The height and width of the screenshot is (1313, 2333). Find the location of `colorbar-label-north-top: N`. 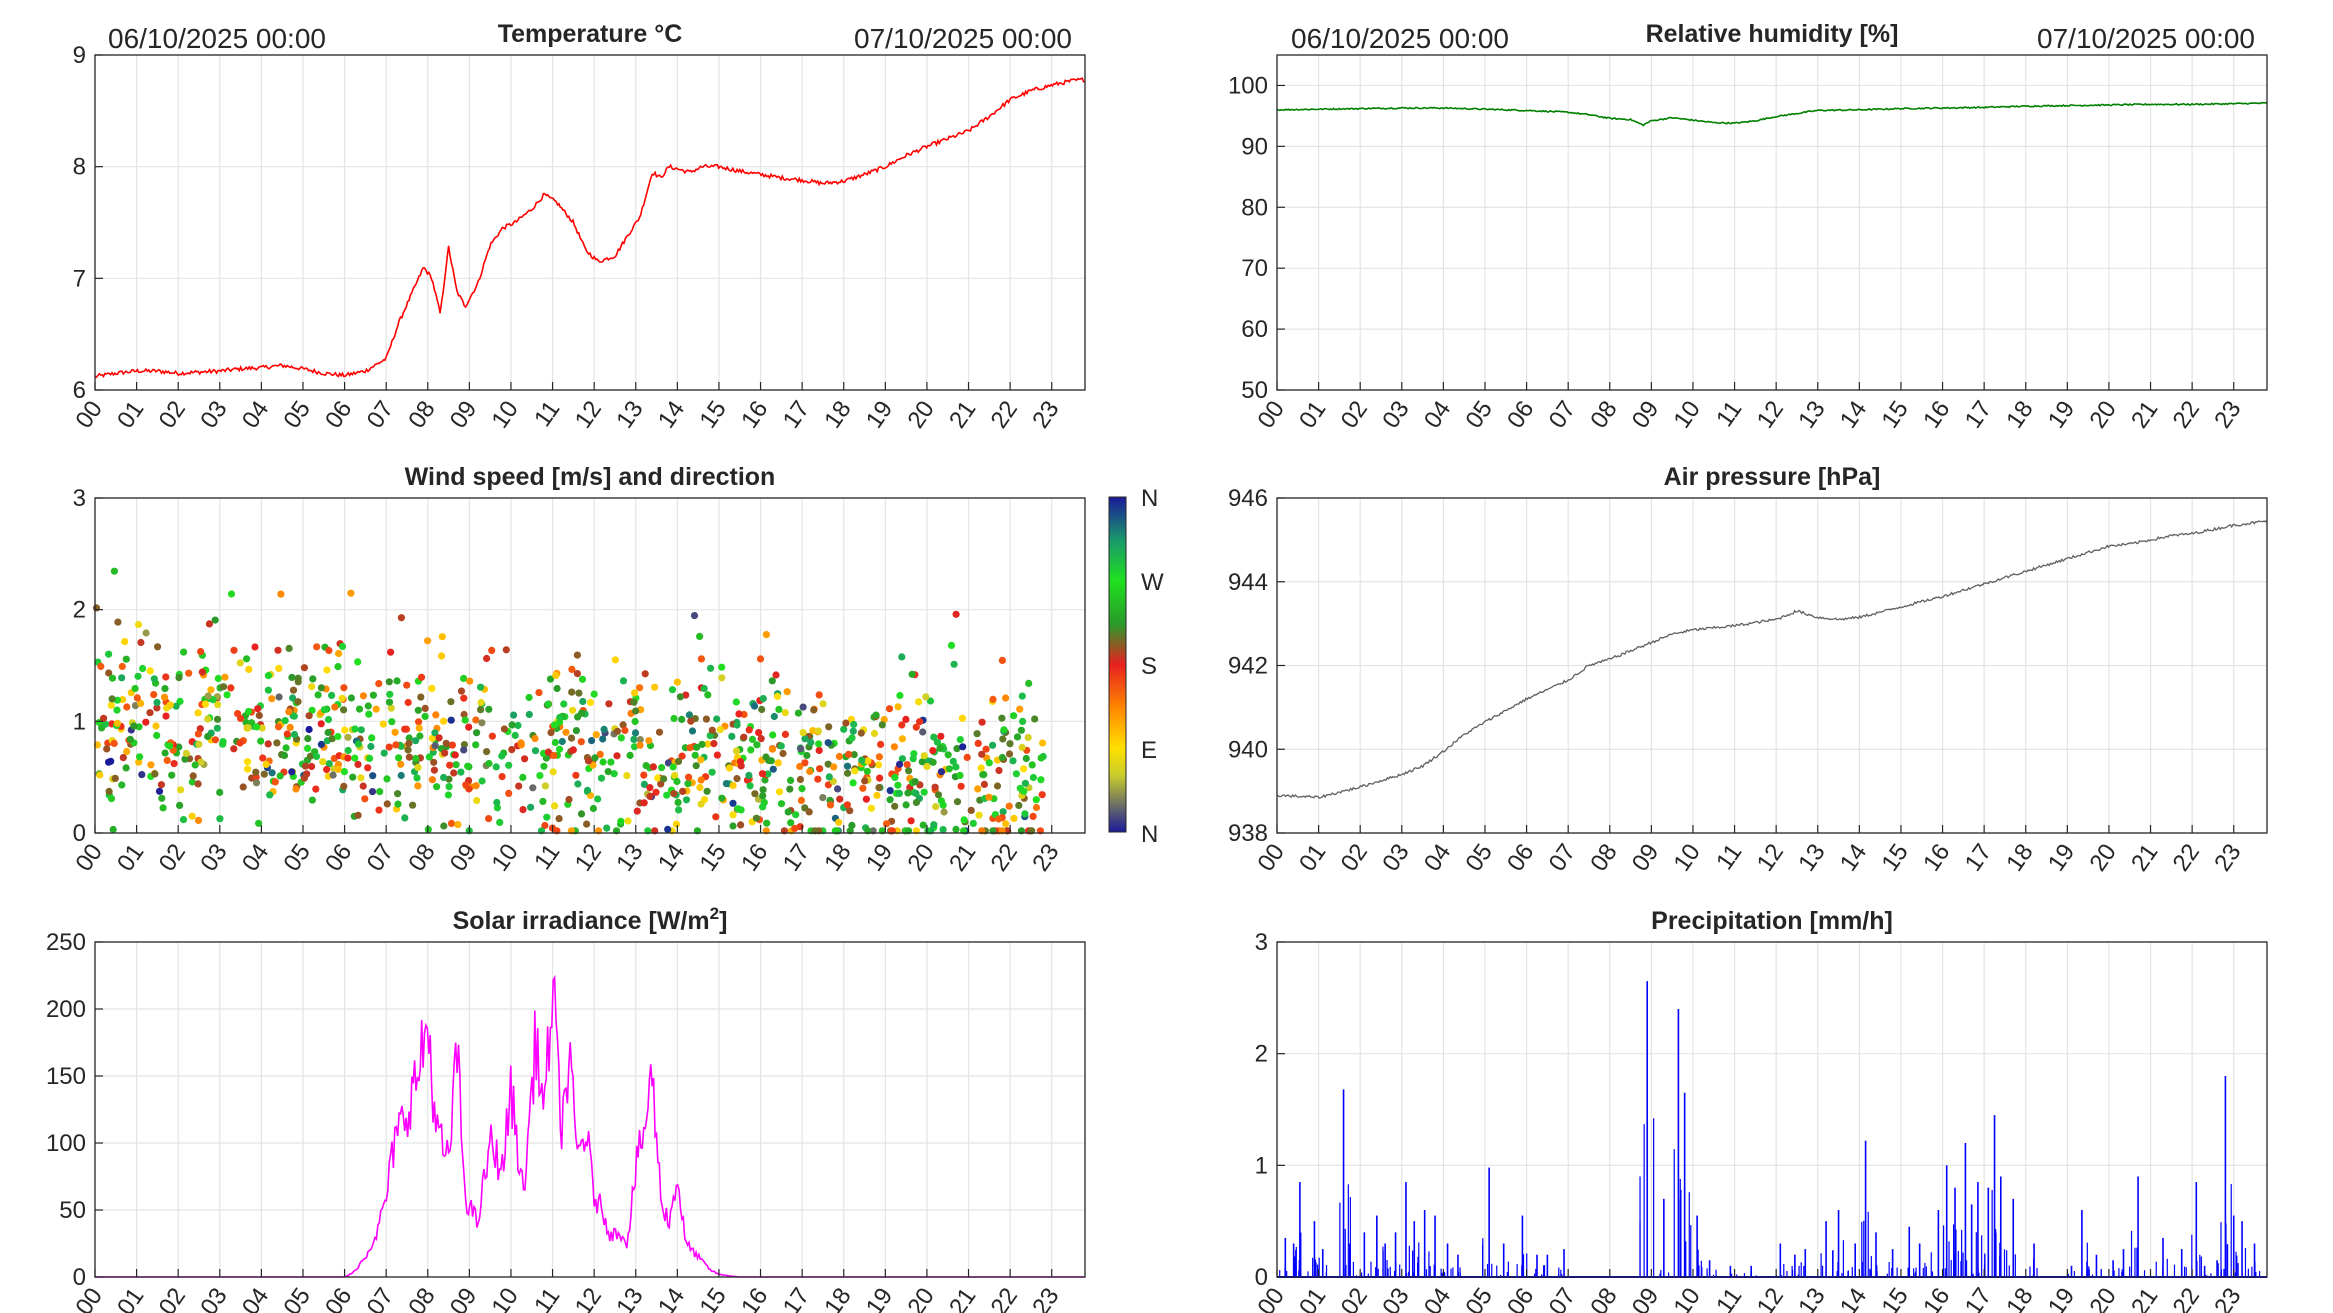

colorbar-label-north-top: N is located at coordinates (1149, 498).